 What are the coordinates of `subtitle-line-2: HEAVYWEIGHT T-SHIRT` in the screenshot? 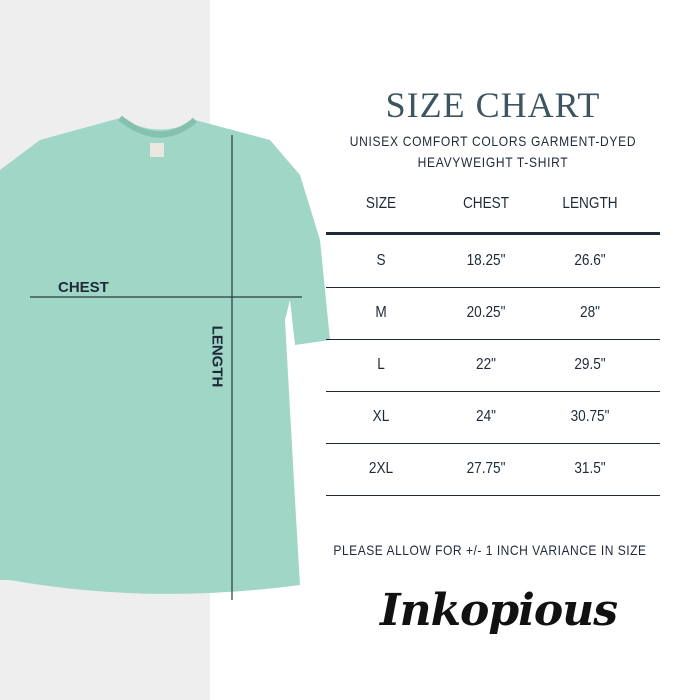 It's located at (493, 162).